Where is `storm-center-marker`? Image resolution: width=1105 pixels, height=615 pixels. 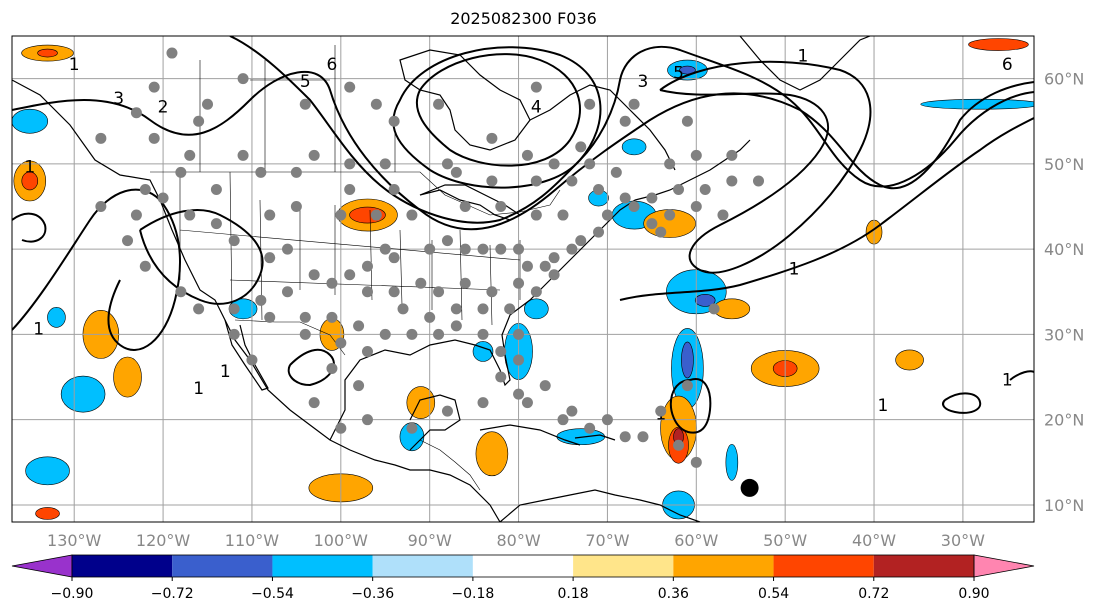
storm-center-marker is located at coordinates (749, 487).